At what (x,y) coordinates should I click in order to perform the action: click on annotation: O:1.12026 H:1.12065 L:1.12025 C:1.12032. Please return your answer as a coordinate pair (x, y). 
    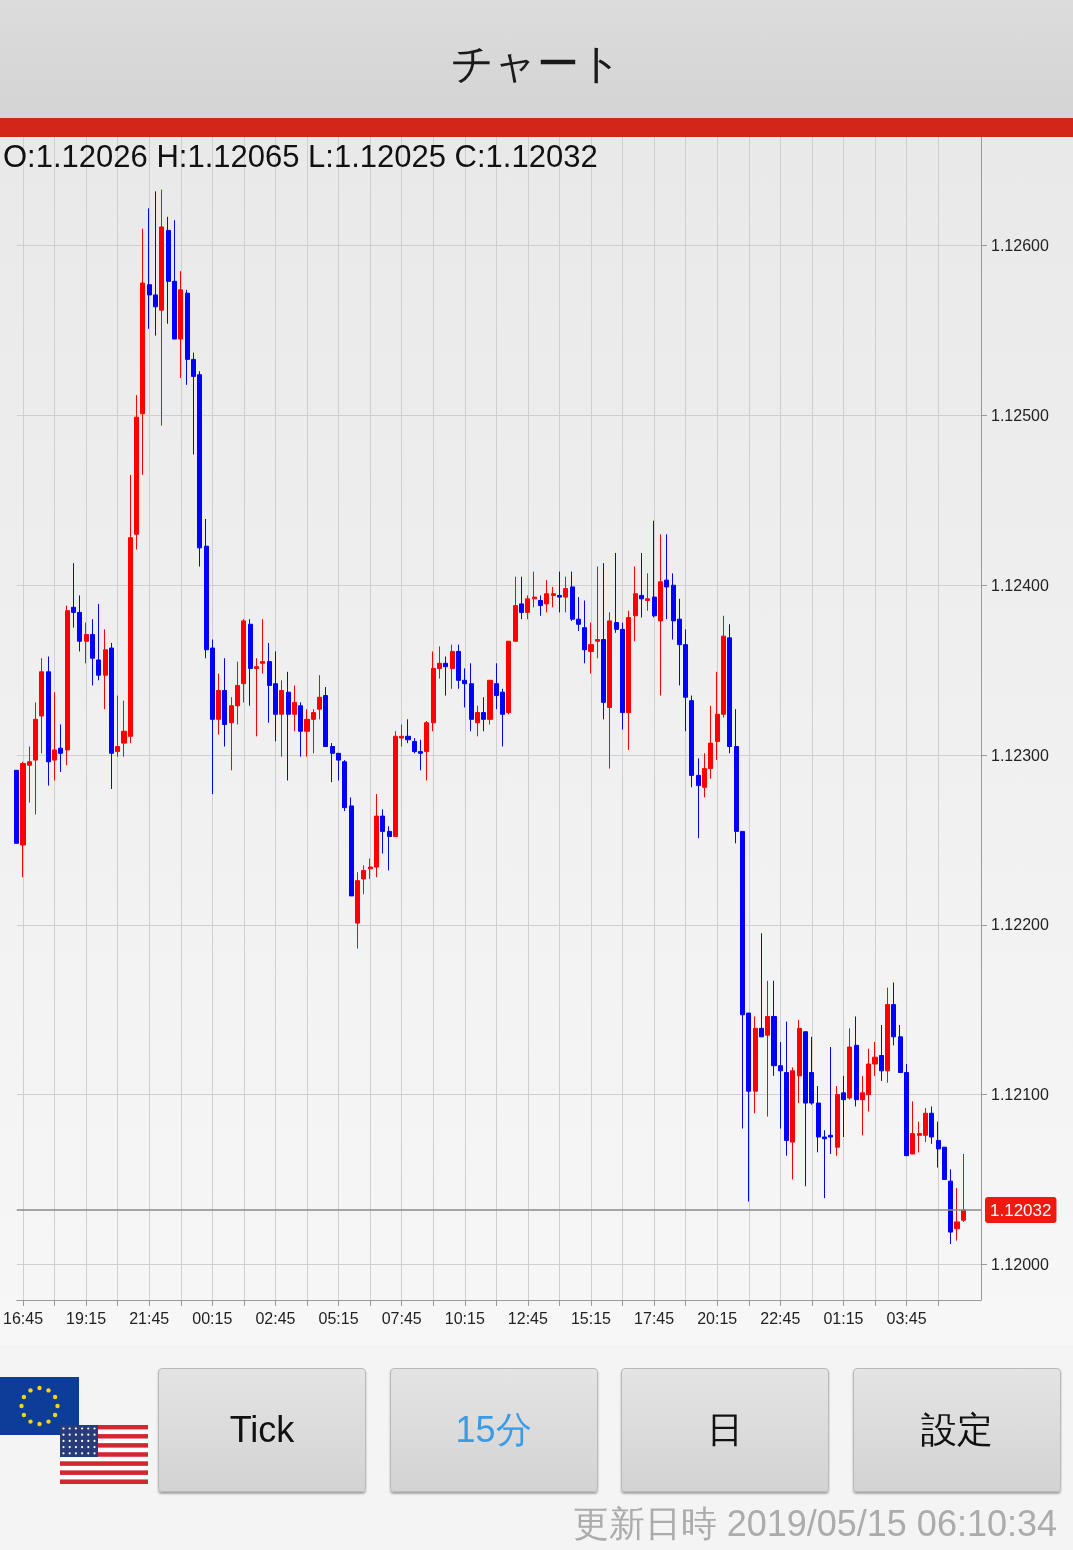
    Looking at the image, I should click on (300, 157).